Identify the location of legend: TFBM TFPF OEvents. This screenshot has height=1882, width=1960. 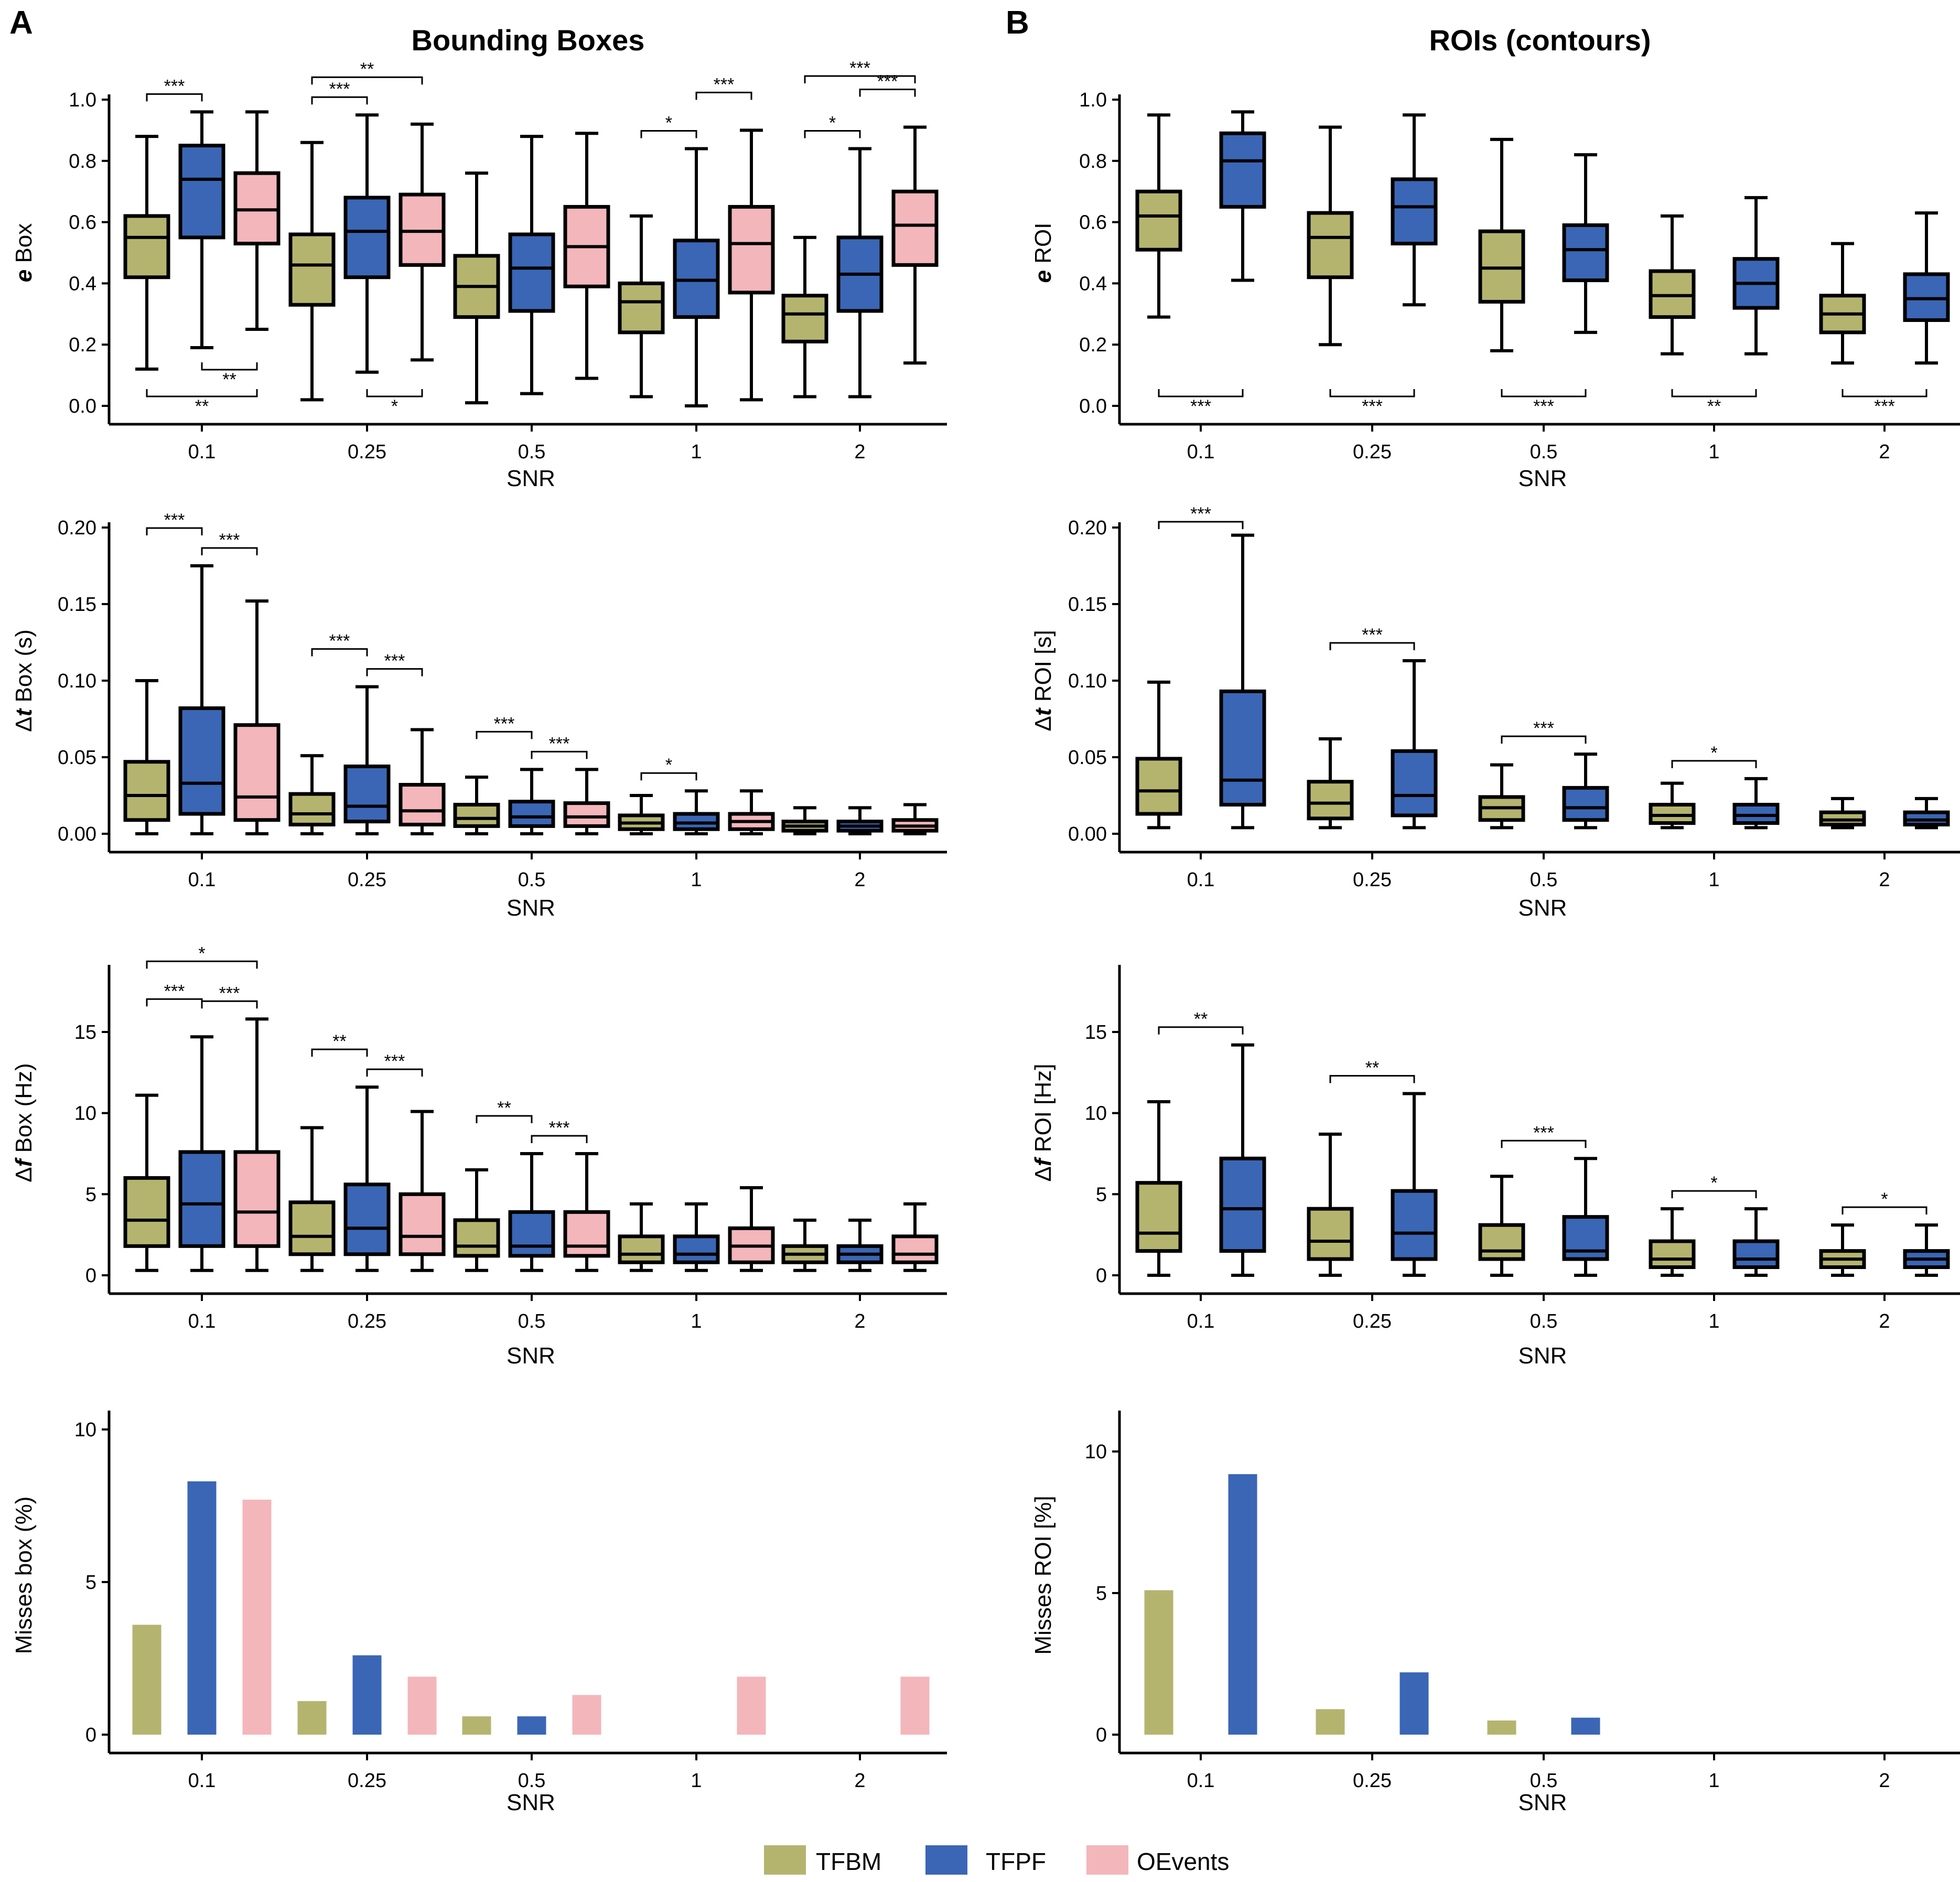
(996, 1860).